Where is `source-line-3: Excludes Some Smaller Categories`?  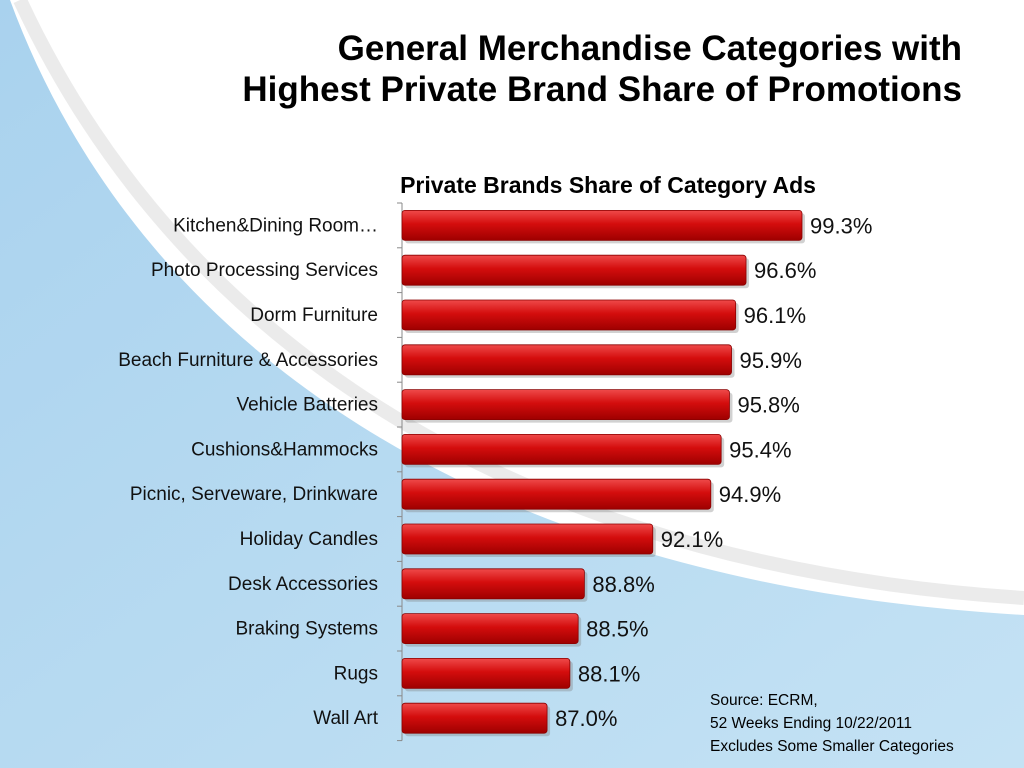
source-line-3: Excludes Some Smaller Categories is located at coordinates (832, 746).